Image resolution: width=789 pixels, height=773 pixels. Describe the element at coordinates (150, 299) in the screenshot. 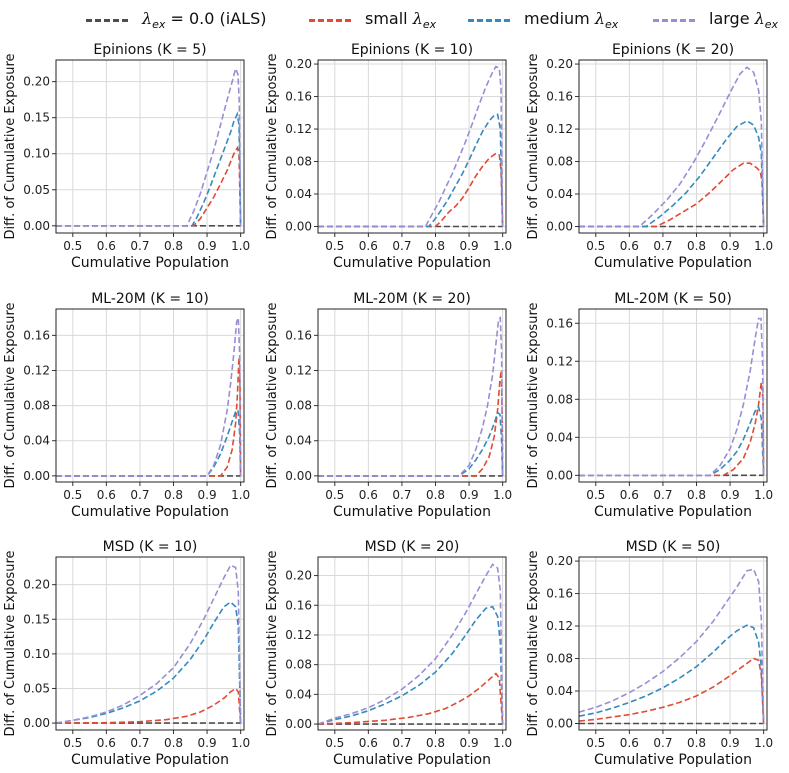

I see `chart-title: ML-20M (K = 10)` at that location.